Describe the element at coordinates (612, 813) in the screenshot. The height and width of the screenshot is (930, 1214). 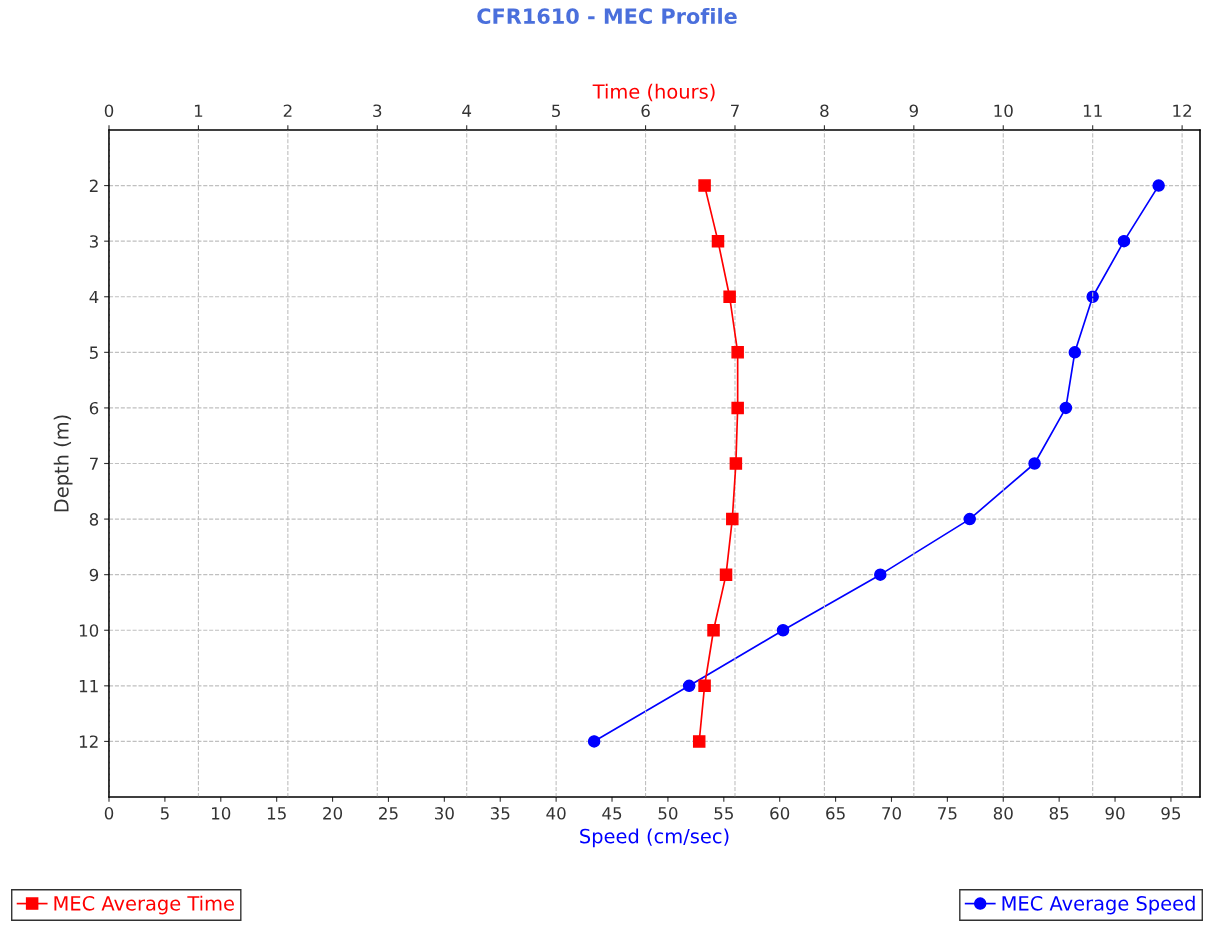
I see `x-tick-label: 45` at that location.